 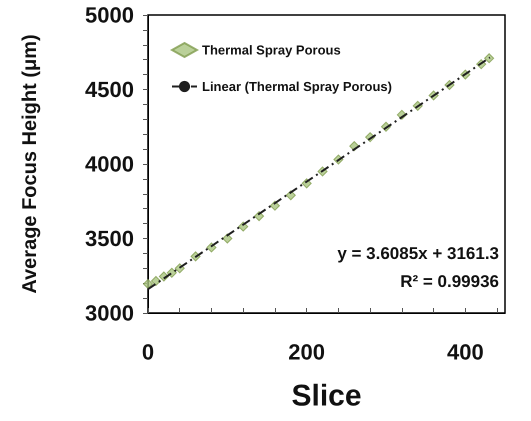 What do you see at coordinates (307, 352) in the screenshot?
I see `x-tick-label: 200` at bounding box center [307, 352].